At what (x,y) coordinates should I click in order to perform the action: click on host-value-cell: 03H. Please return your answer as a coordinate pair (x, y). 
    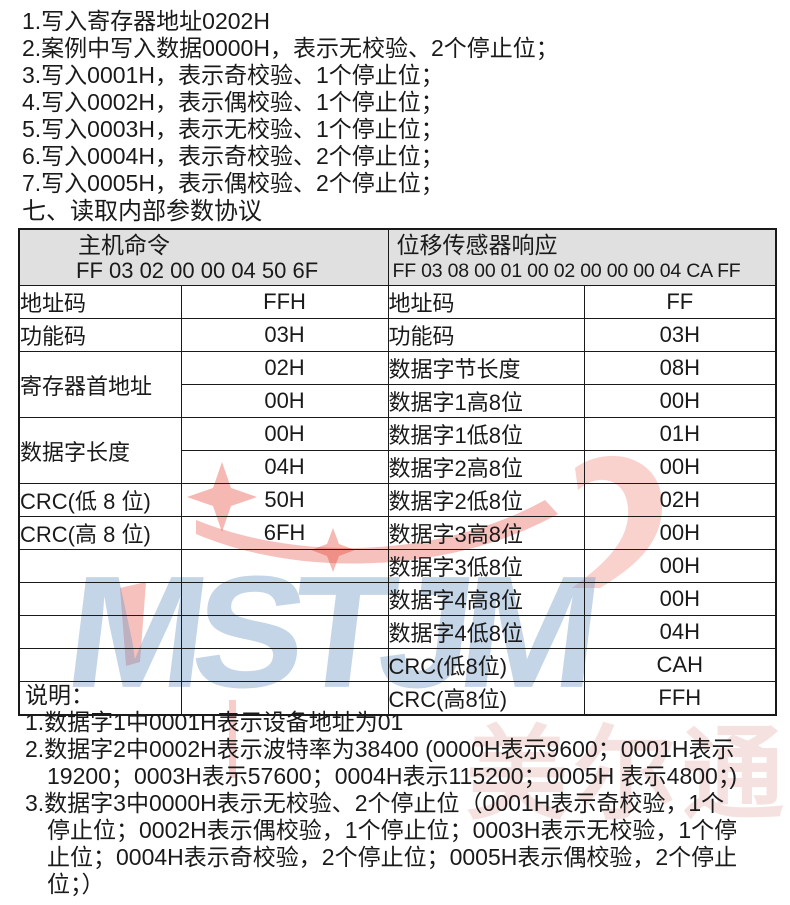
    Looking at the image, I should click on (284, 335).